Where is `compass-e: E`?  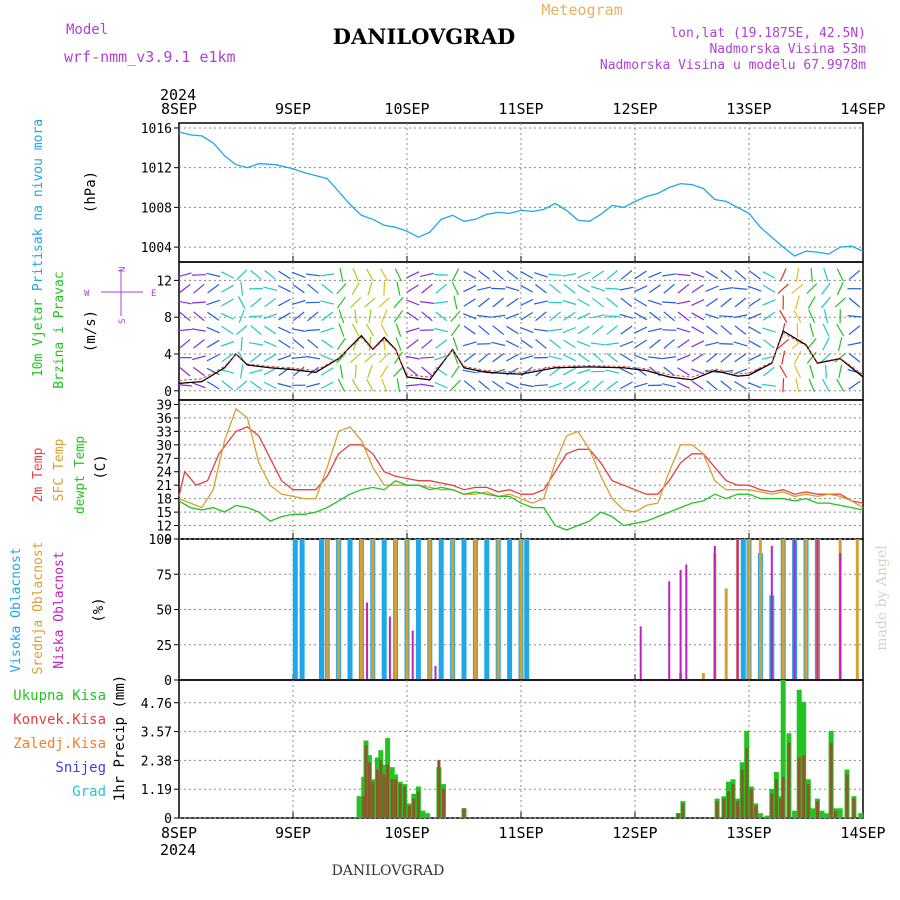 compass-e: E is located at coordinates (153, 294).